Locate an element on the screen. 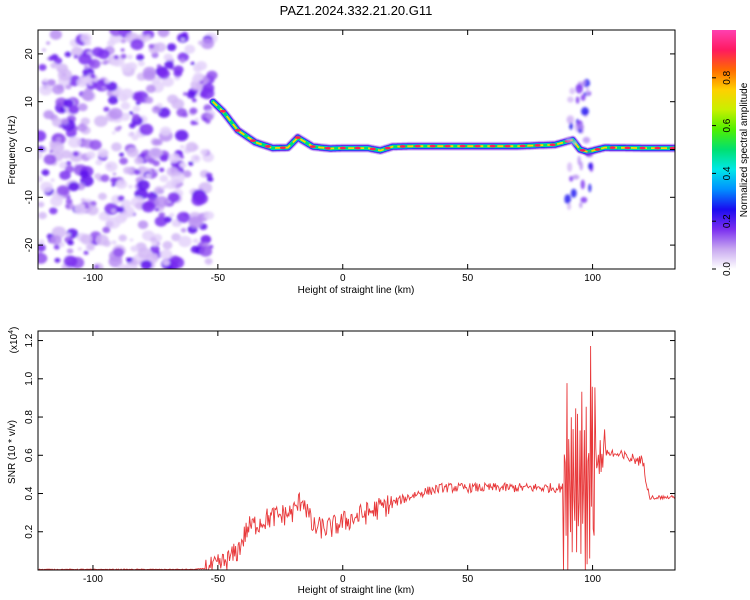 Image resolution: width=750 pixels, height=600 pixels. colorbar-gradient-bar is located at coordinates (724, 149).